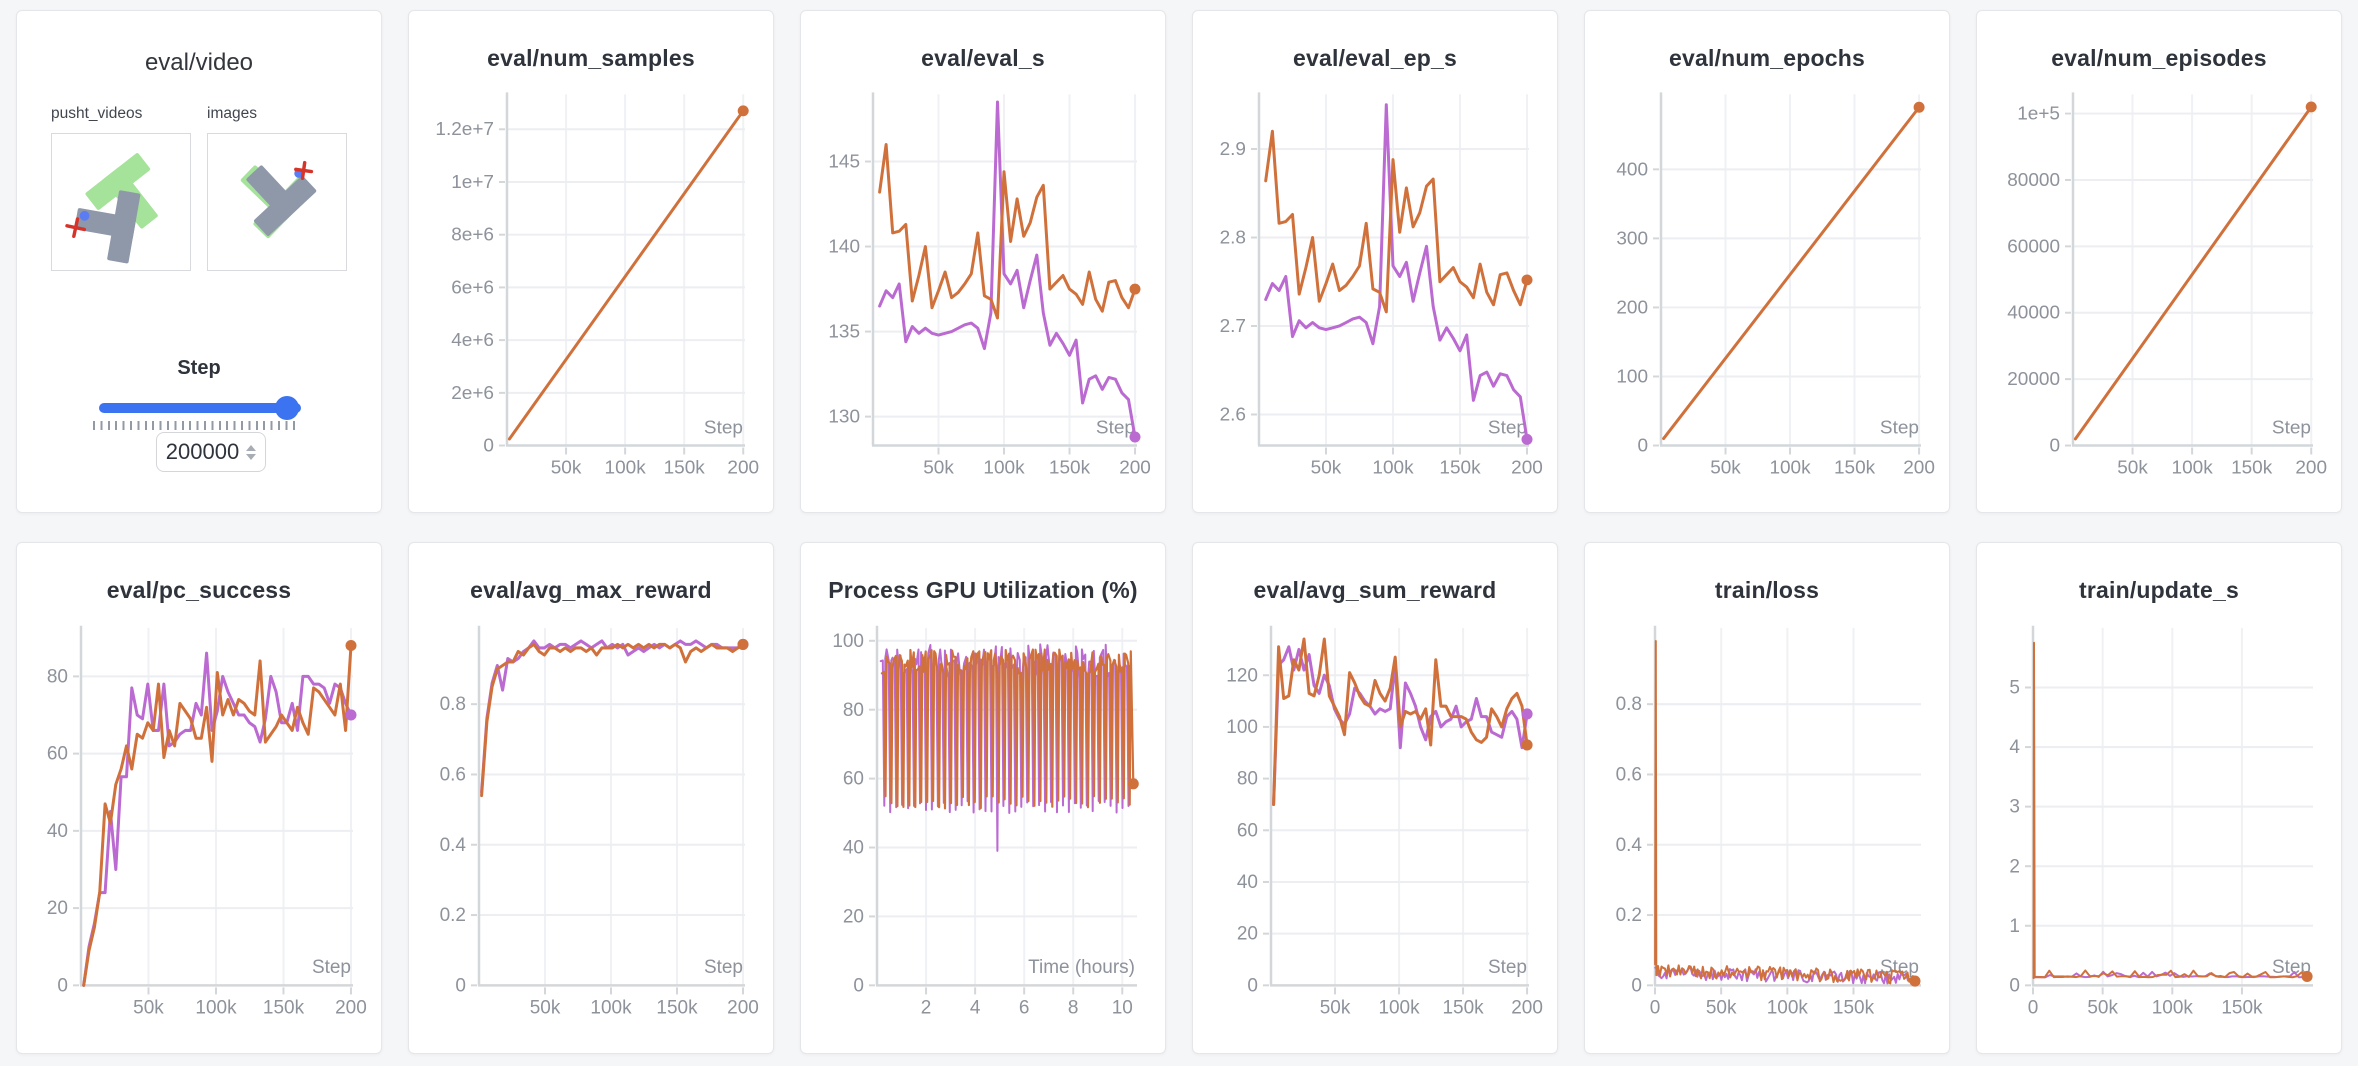 This screenshot has width=2358, height=1066. Describe the element at coordinates (464, 129) in the screenshot. I see `y-tick-label: 1.2e+7` at that location.